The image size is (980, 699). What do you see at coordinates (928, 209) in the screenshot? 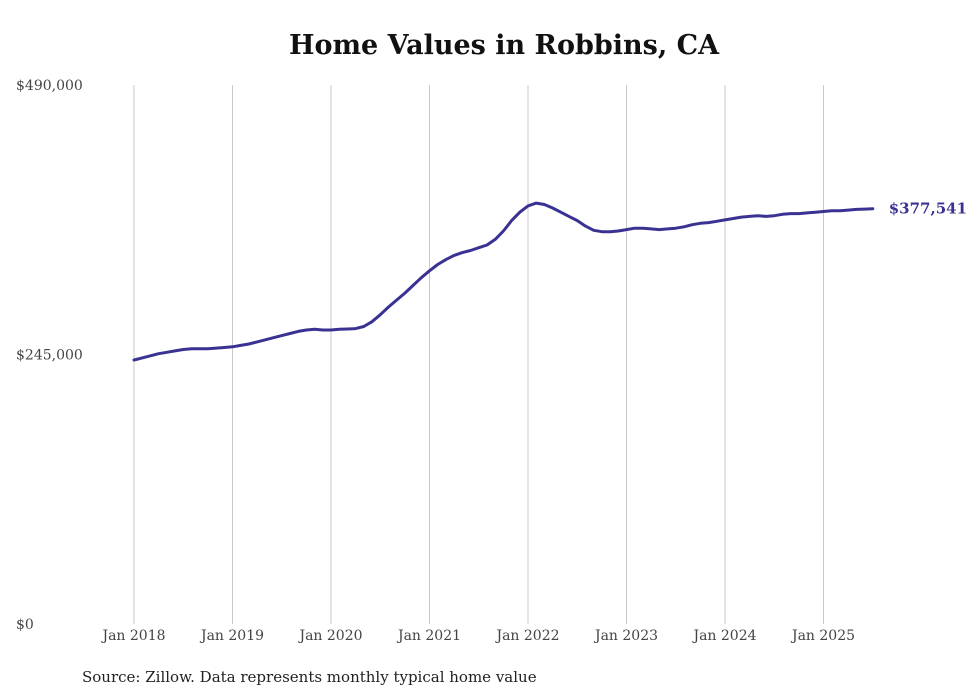
I see `end-value-label: $377,541` at bounding box center [928, 209].